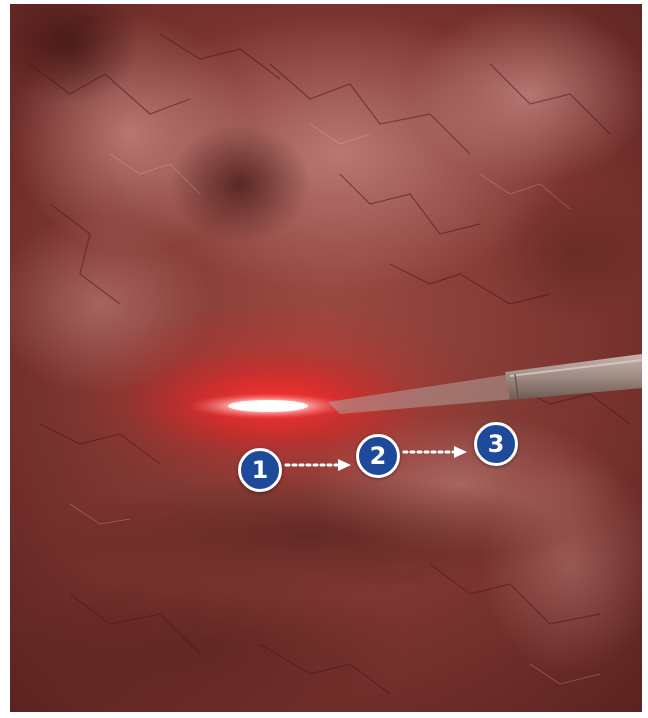 This screenshot has width=648, height=718. What do you see at coordinates (485, 384) in the screenshot?
I see `catheter-probe-icon` at bounding box center [485, 384].